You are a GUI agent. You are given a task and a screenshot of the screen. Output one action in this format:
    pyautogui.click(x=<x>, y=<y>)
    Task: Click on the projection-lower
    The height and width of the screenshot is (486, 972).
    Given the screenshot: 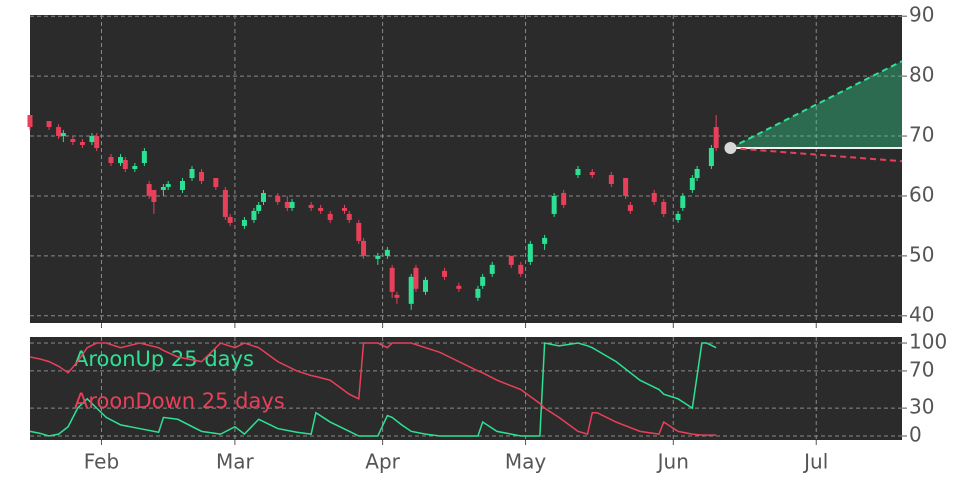 What is the action you would take?
    pyautogui.click(x=816, y=155)
    